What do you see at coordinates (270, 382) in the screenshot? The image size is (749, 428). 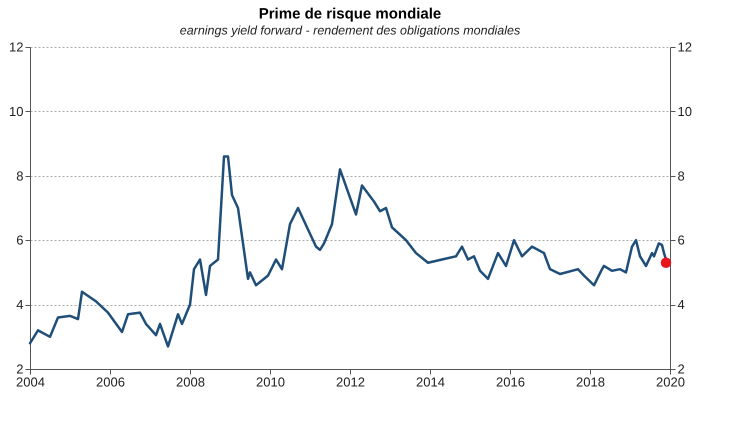 I see `x-tick-label: 2010` at bounding box center [270, 382].